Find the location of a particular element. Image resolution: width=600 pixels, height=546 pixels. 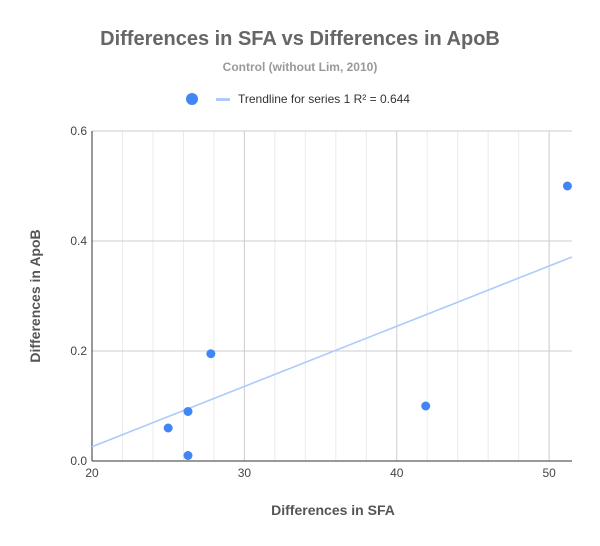

chart-subtitle: Control (without Lim, 2010) is located at coordinates (300, 67).